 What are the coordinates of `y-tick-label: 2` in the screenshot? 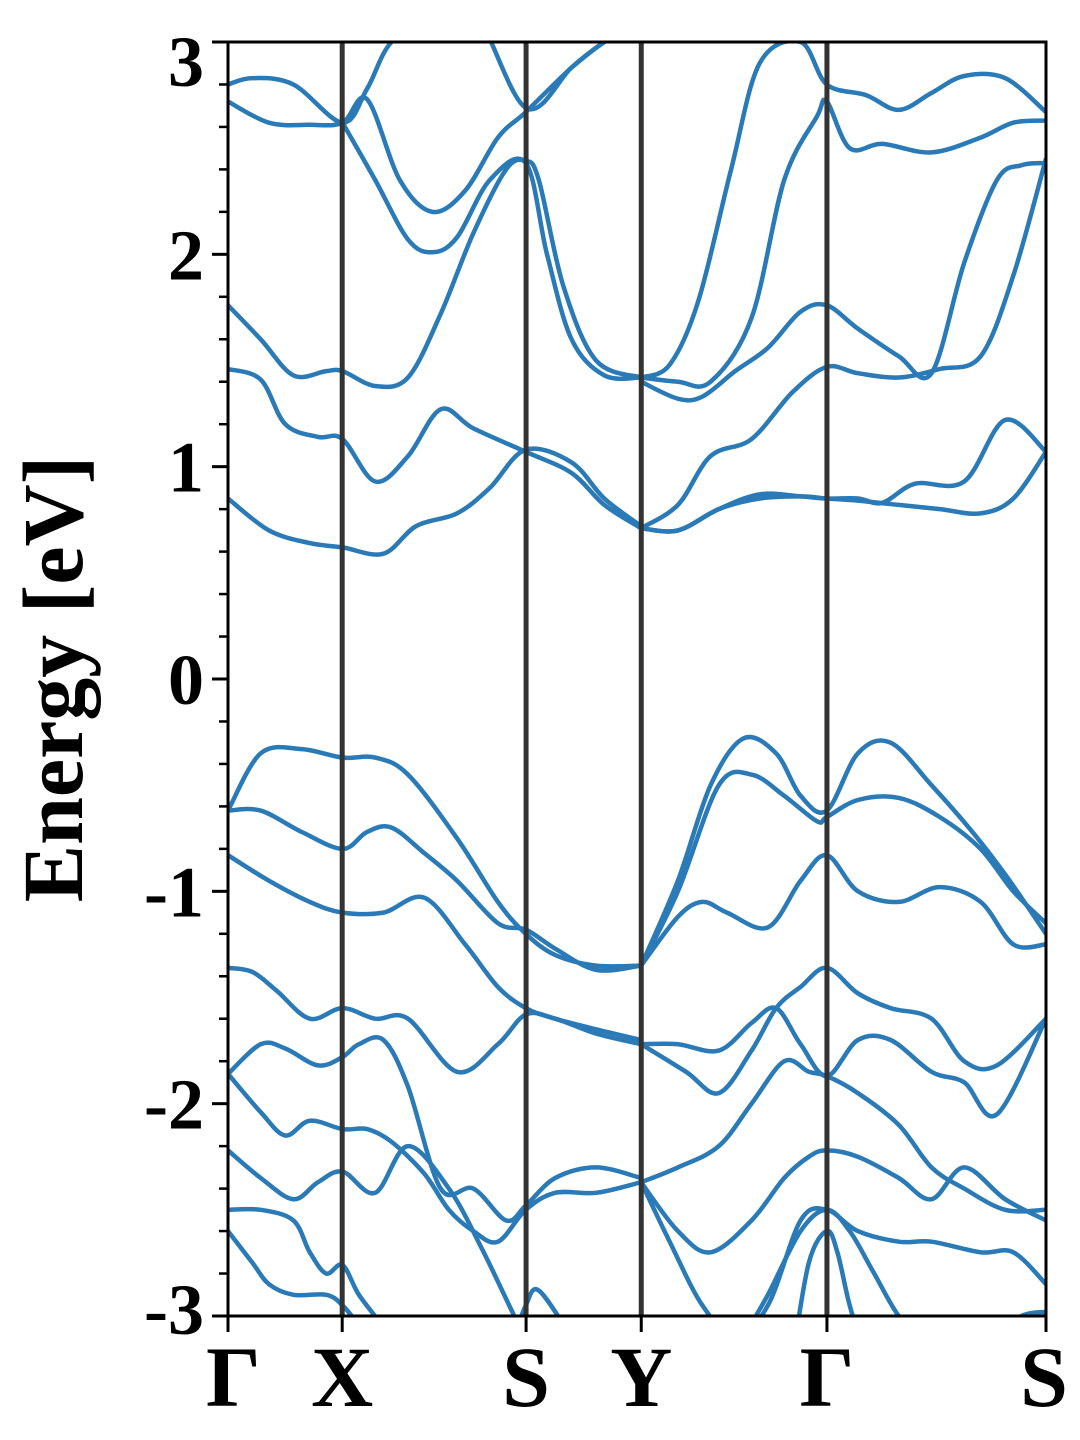 It's located at (186, 255).